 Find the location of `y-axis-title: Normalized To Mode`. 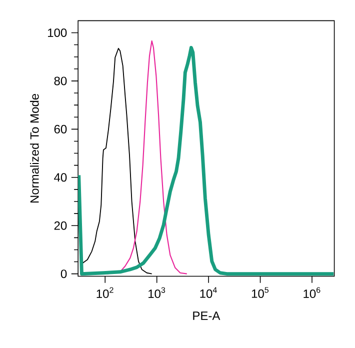

y-axis-title: Normalized To Mode is located at coordinates (34, 148).